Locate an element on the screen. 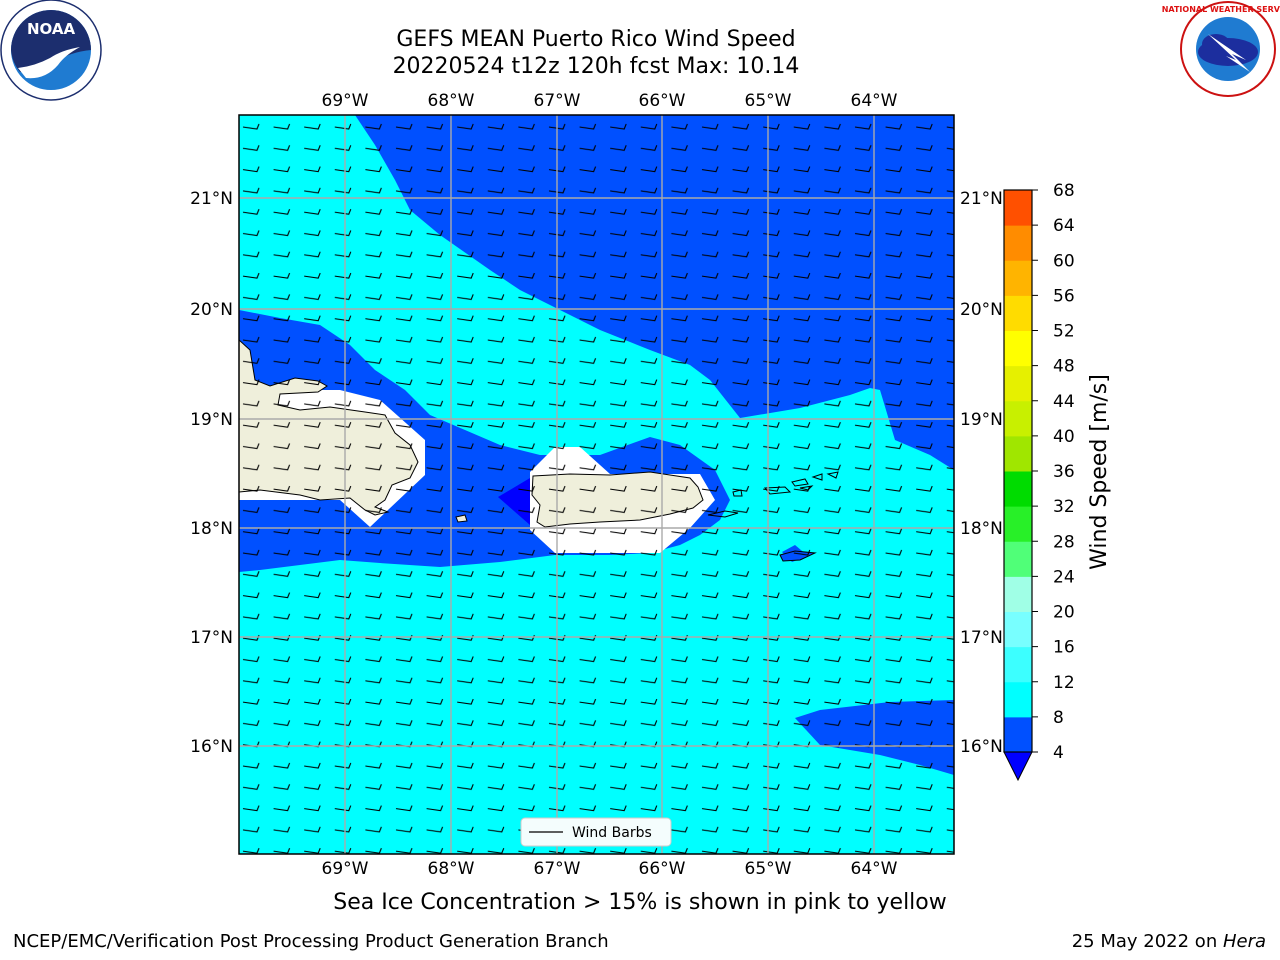  colorbar-tick-label: 44 is located at coordinates (1064, 402).